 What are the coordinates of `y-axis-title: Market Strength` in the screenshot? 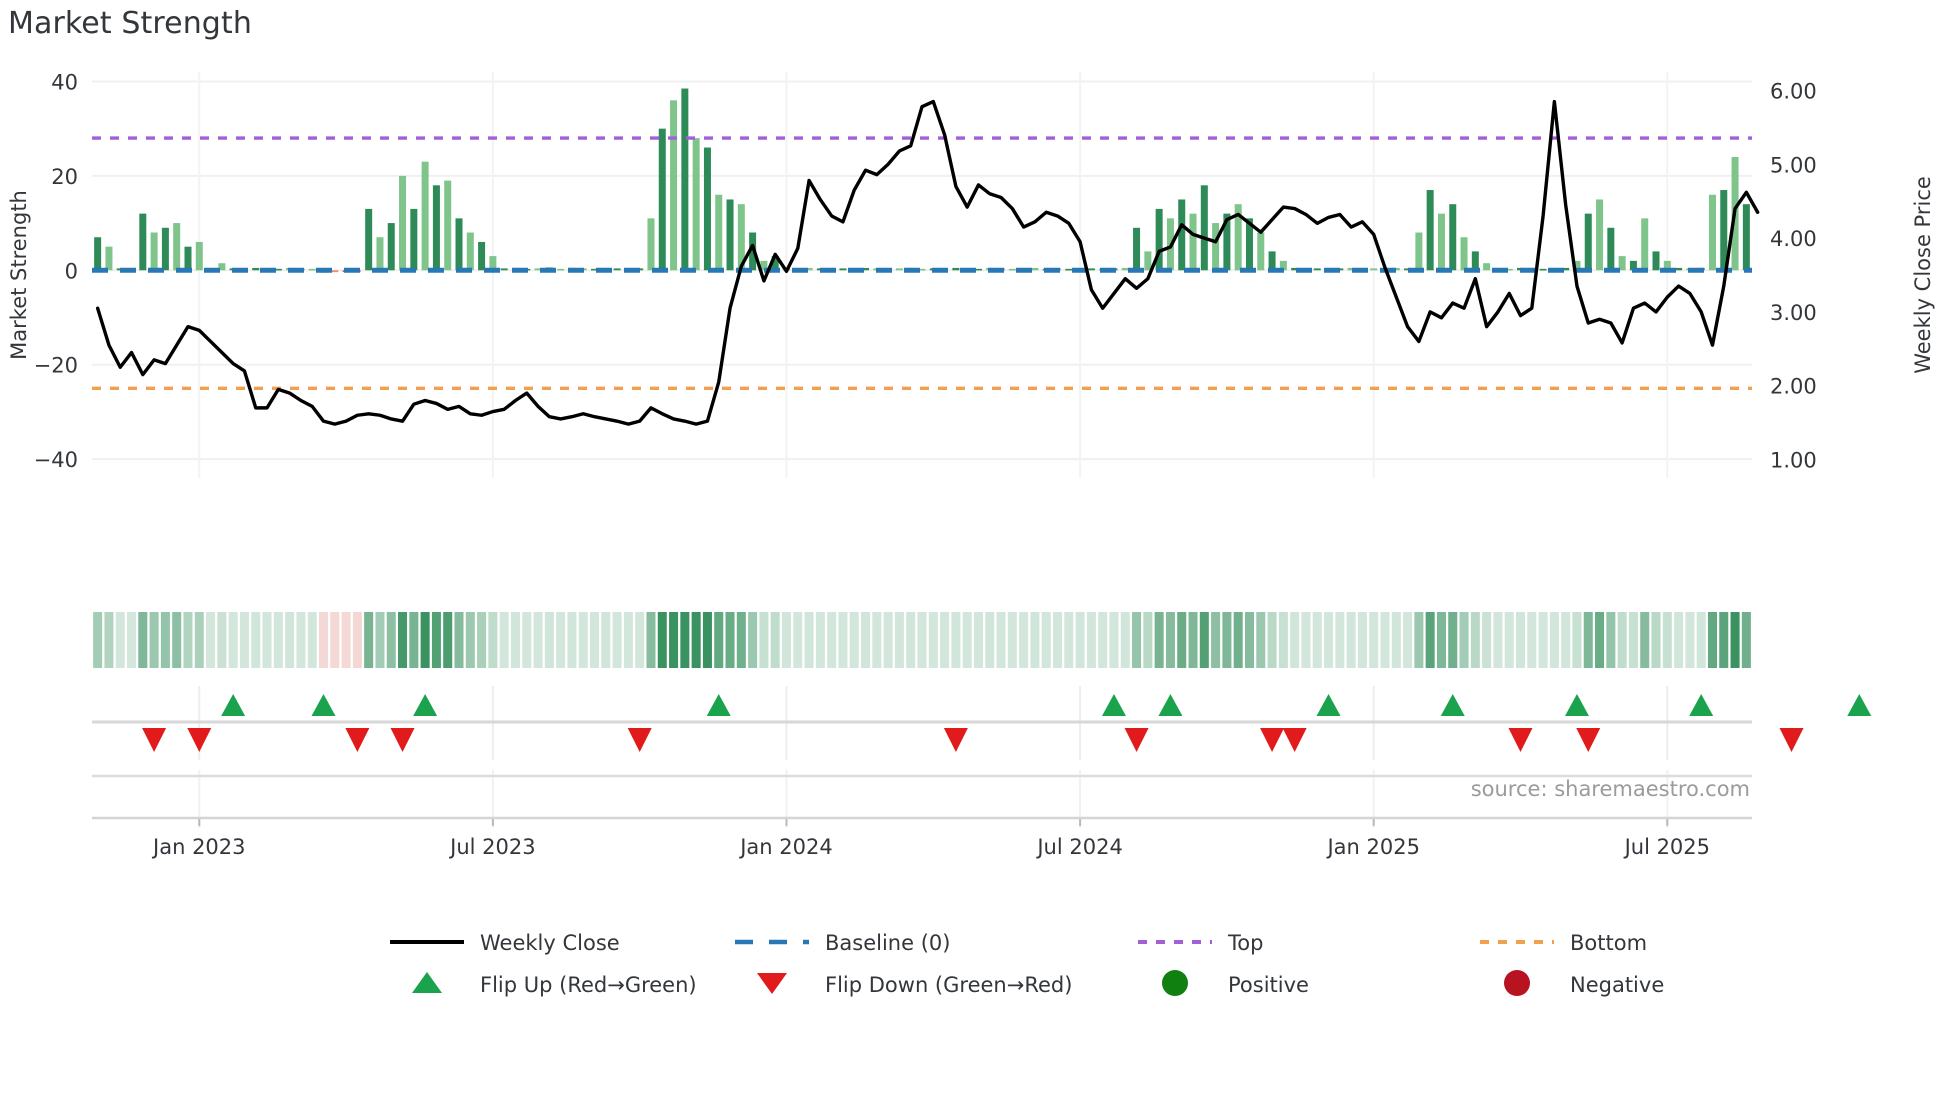 It's located at (19, 275).